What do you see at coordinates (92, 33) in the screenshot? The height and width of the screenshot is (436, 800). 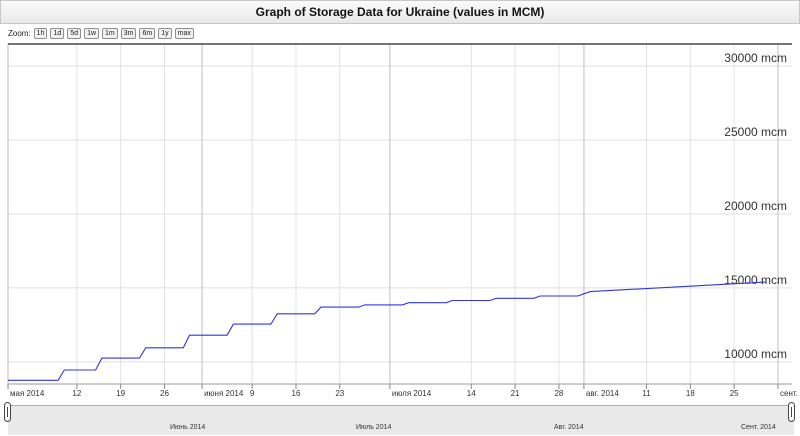 I see `zoom-1w-button: 1w` at bounding box center [92, 33].